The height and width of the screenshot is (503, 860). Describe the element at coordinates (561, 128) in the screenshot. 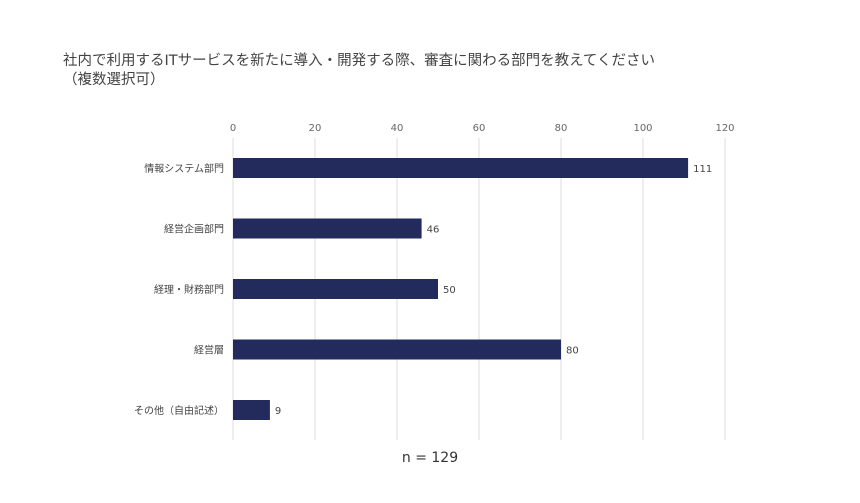

I see `x-tick-label: 80` at that location.